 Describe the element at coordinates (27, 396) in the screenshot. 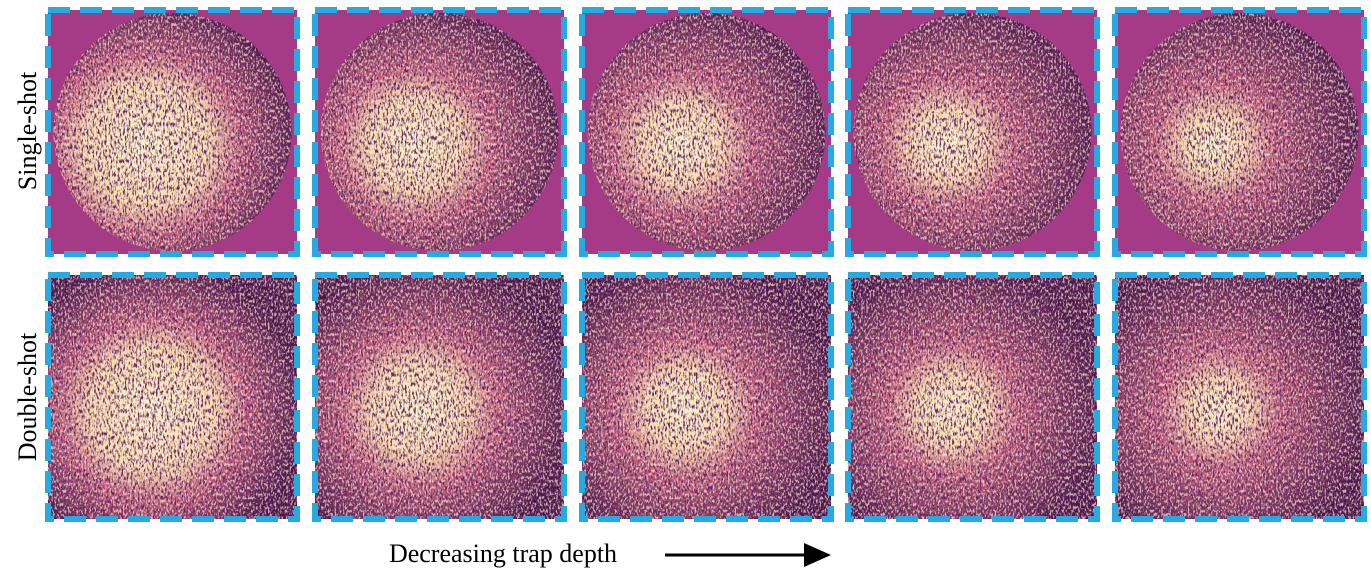

I see `row-label: Double-shot` at that location.